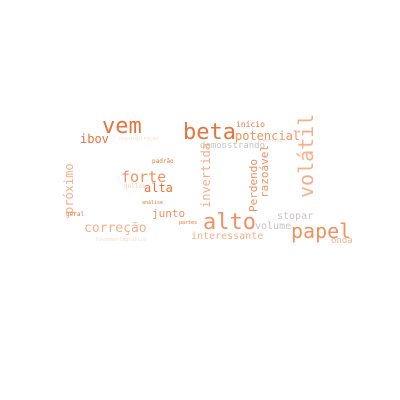 This screenshot has height=400, width=400. Describe the element at coordinates (273, 226) in the screenshot. I see `word-volume: volume` at that location.